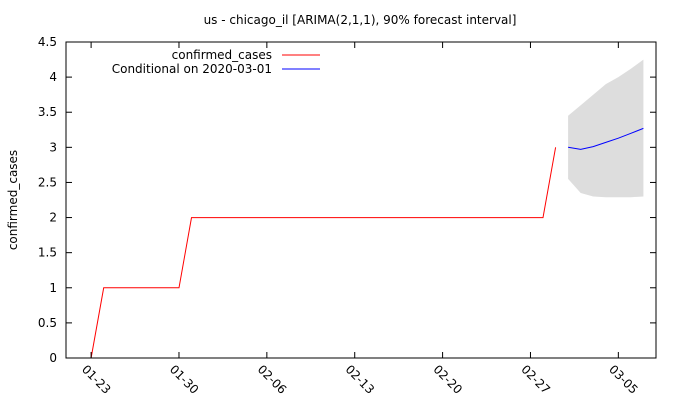 The width and height of the screenshot is (680, 400). Describe the element at coordinates (96, 379) in the screenshot. I see `x-tick-label: 01-23` at that location.